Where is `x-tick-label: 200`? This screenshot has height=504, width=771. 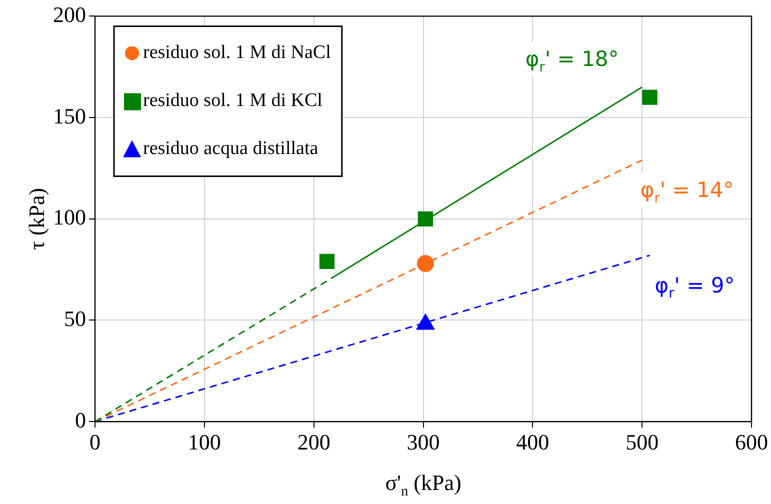 x-tick-label: 200 is located at coordinates (313, 442).